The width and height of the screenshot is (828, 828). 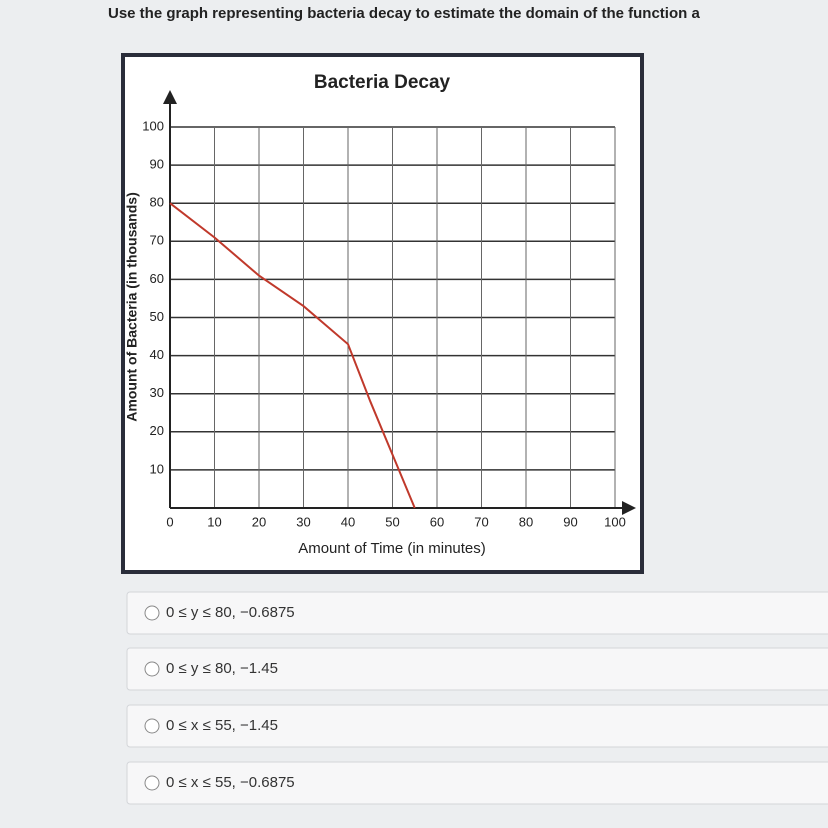 I want to click on x-tick-label: 10, so click(x=214, y=521).